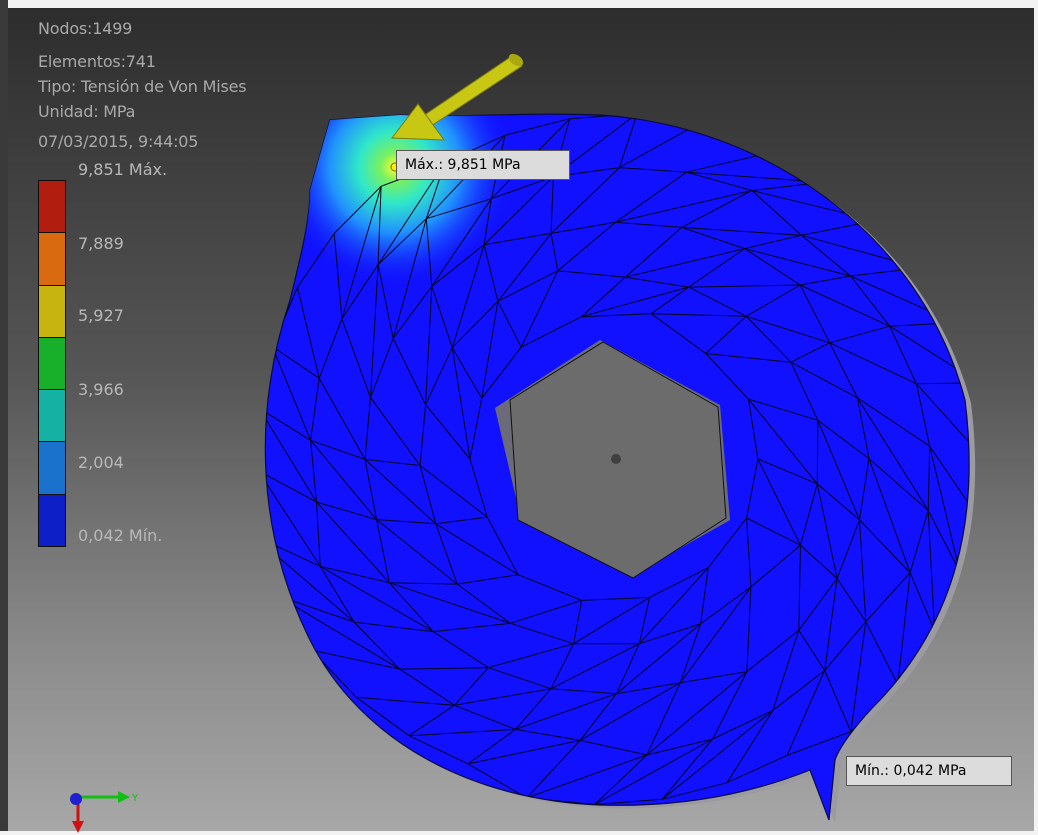  What do you see at coordinates (85, 28) in the screenshot?
I see `info-nodes: Nodos:1499` at bounding box center [85, 28].